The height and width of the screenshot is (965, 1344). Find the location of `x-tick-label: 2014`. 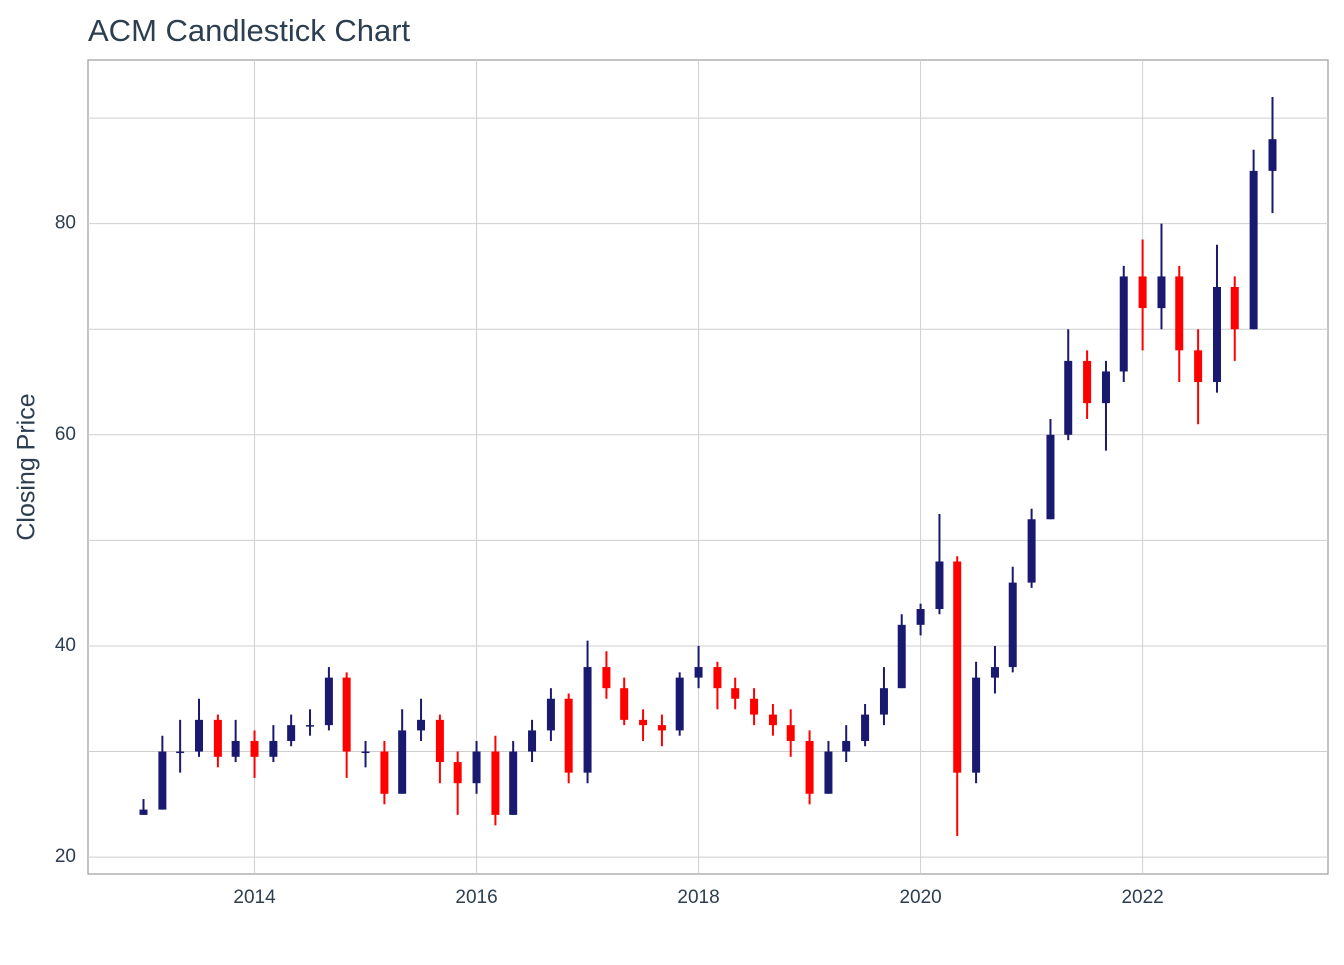

x-tick-label: 2014 is located at coordinates (254, 897).